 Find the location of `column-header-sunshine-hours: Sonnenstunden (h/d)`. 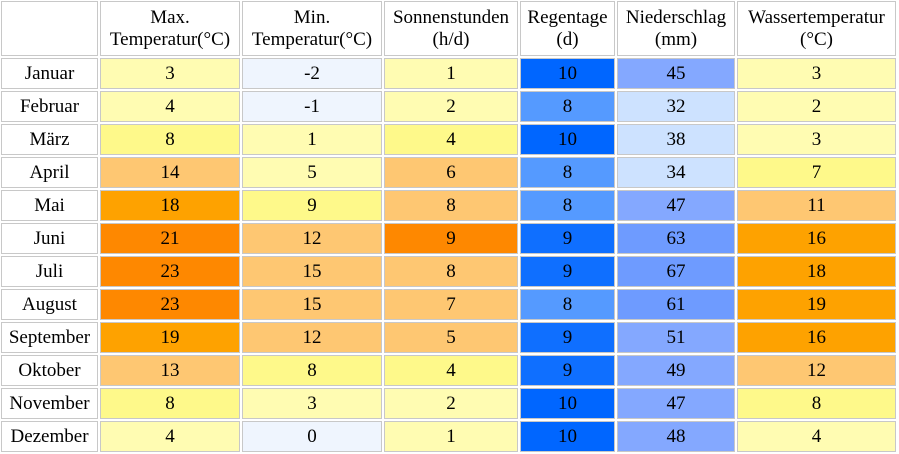

column-header-sunshine-hours: Sonnenstunden (h/d) is located at coordinates (451, 28).